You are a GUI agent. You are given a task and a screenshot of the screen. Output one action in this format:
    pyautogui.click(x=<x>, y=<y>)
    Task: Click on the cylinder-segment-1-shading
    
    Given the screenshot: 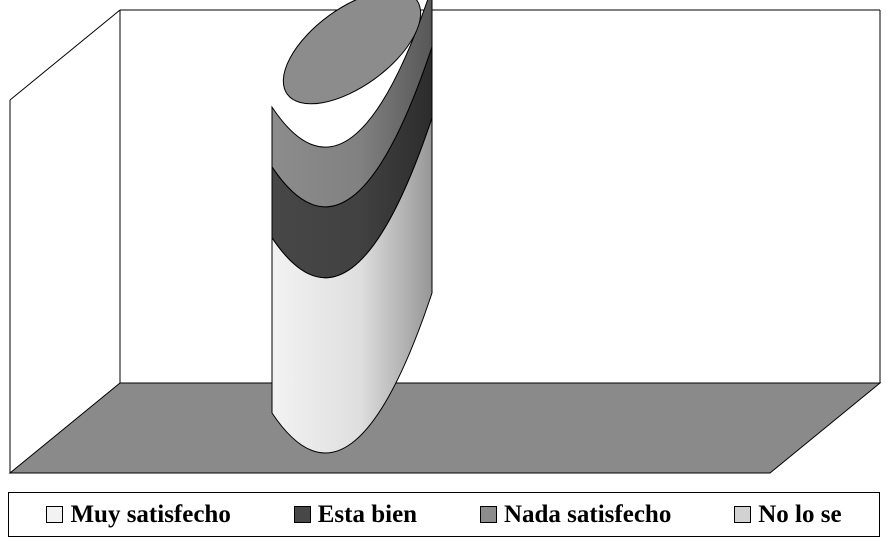 What is the action you would take?
    pyautogui.click(x=352, y=162)
    